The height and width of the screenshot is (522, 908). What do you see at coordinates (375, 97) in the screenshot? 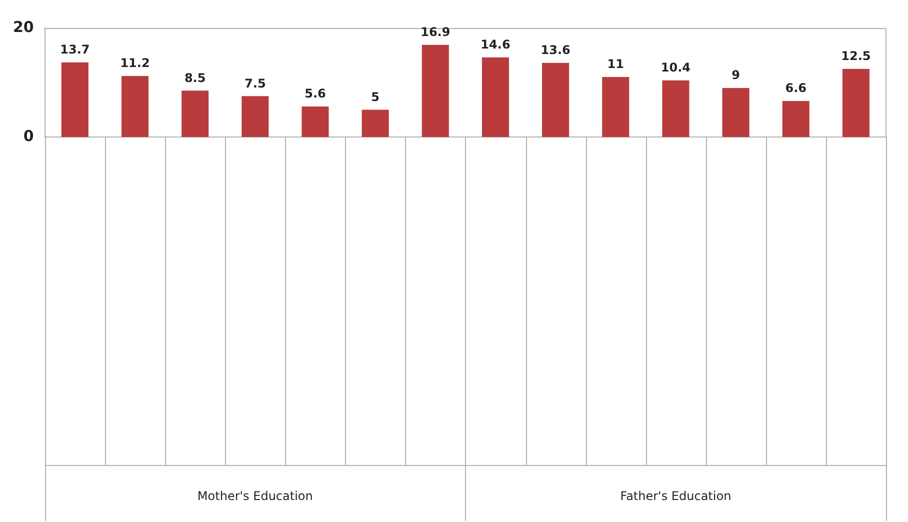
I see `data-label: 5` at bounding box center [375, 97].